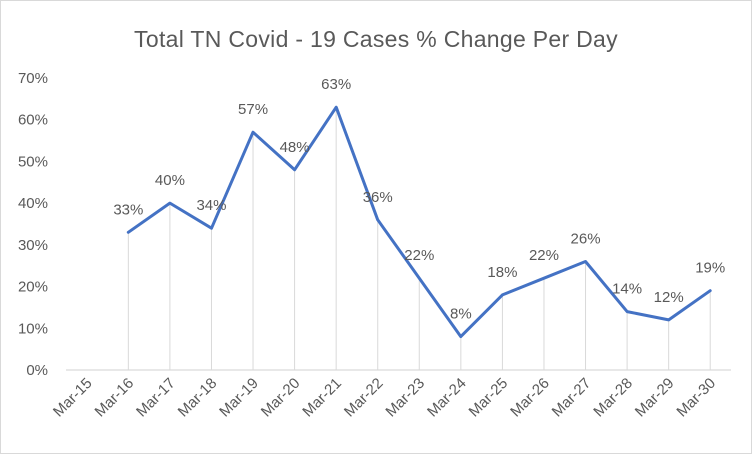 This screenshot has height=458, width=752. What do you see at coordinates (669, 297) in the screenshot?
I see `data-label: 12%` at bounding box center [669, 297].